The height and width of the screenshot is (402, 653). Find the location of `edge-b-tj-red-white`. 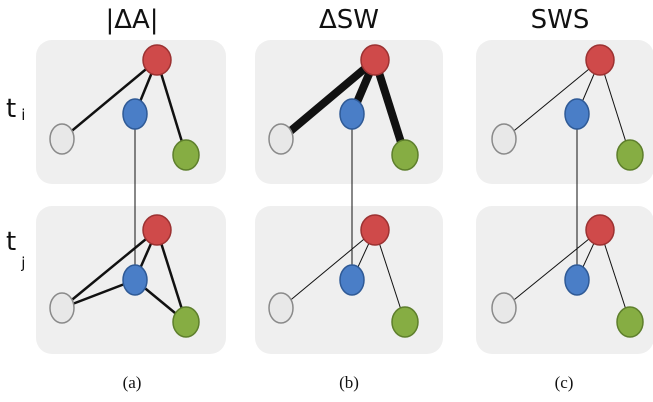

edge-b-tj-red-white is located at coordinates (328, 269).